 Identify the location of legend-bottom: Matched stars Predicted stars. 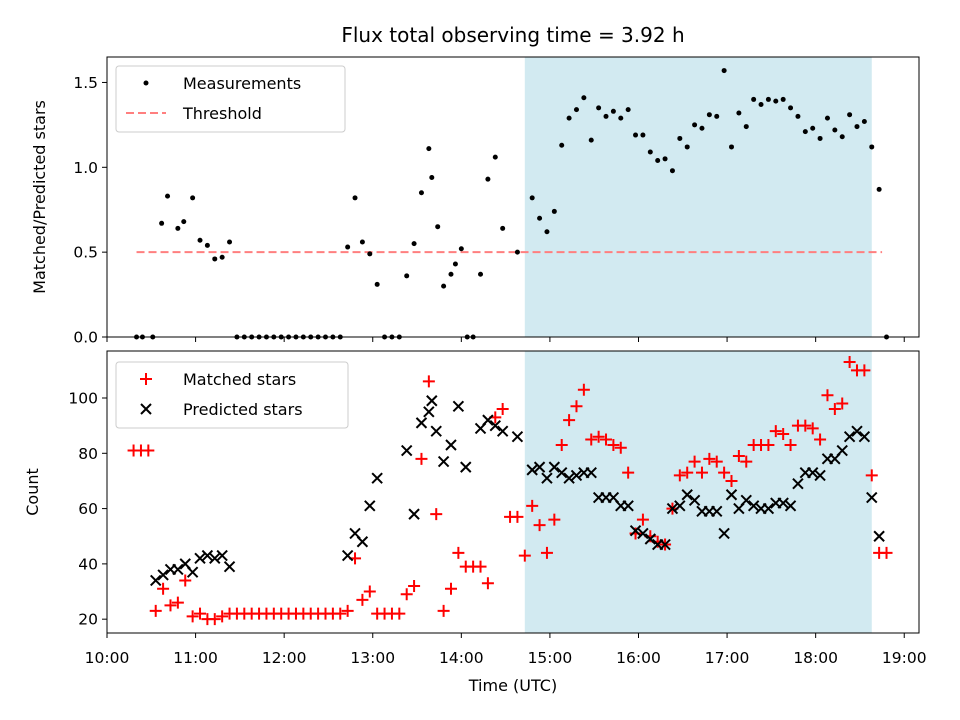
(232, 395).